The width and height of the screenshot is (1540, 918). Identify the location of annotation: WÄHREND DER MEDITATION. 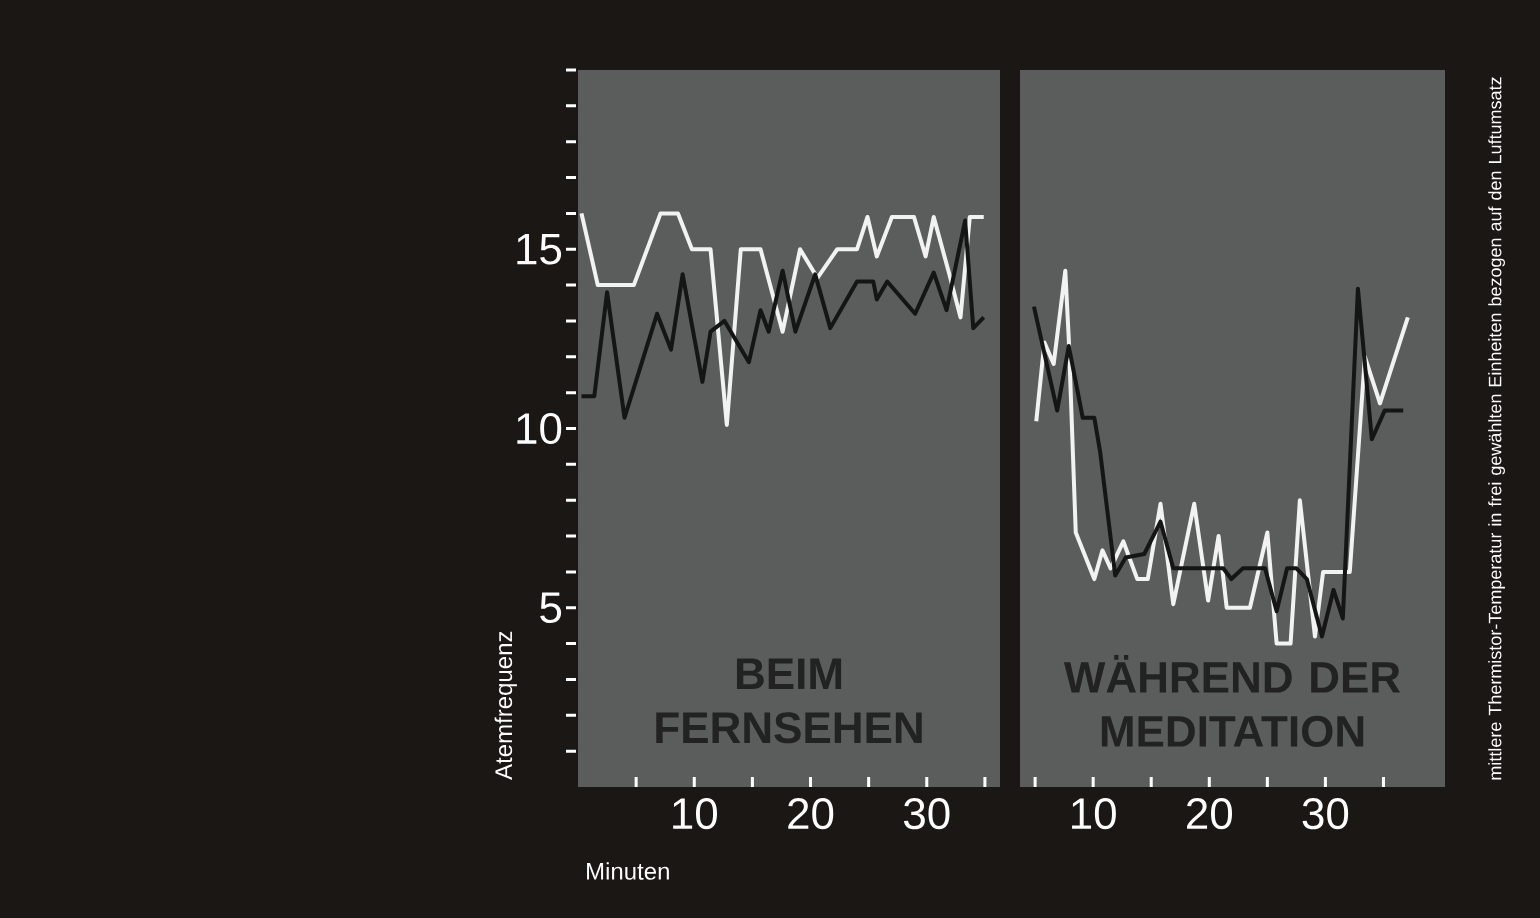
(1232, 700).